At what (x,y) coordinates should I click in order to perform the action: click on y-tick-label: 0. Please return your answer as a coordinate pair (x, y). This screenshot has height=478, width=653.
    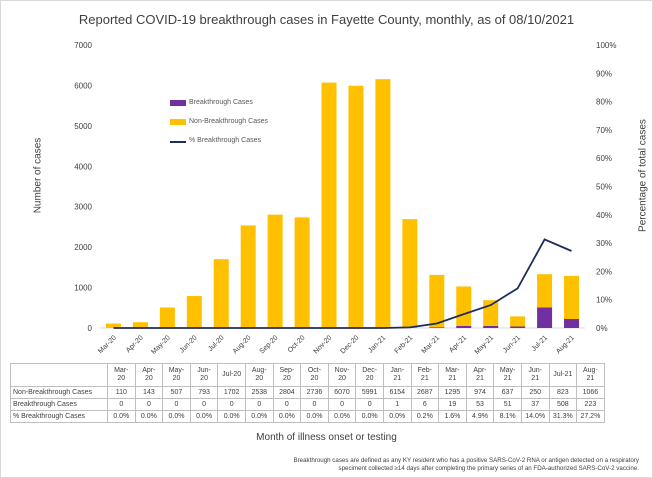
    Looking at the image, I should click on (90, 328).